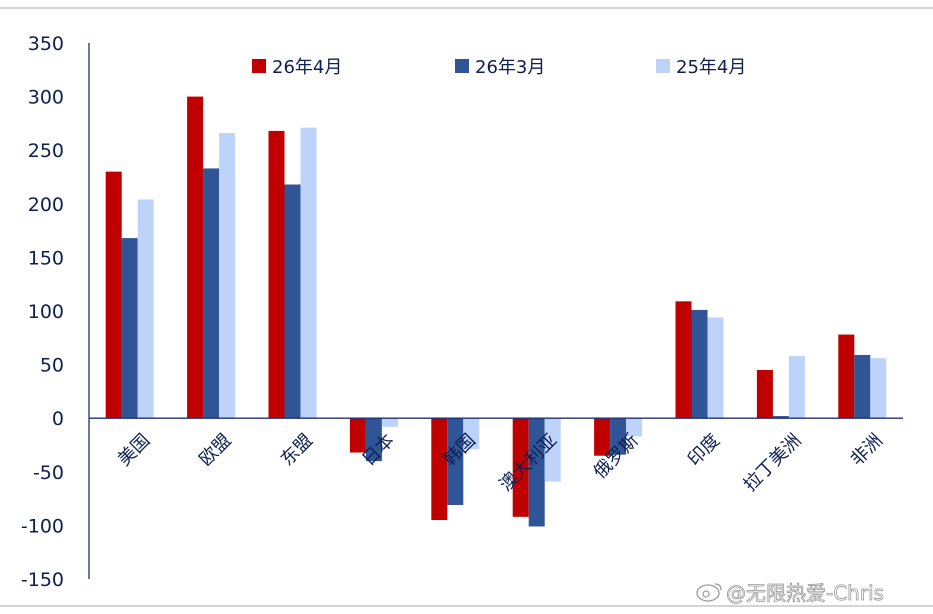  I want to click on watermark: @无限热爱-Chris, so click(790, 593).